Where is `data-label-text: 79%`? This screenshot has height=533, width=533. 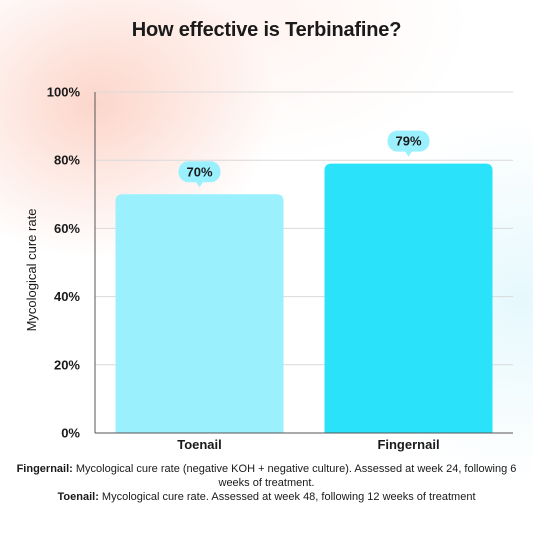
data-label-text: 79% is located at coordinates (408, 141).